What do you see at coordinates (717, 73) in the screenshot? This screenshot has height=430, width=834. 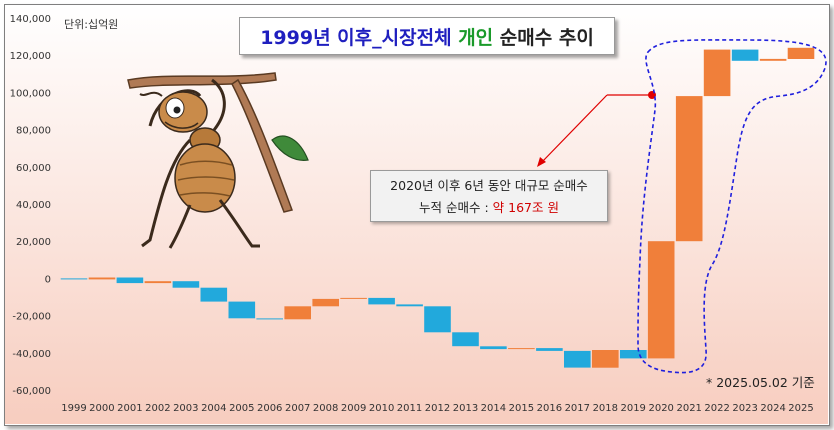 I see `bar-2022` at bounding box center [717, 73].